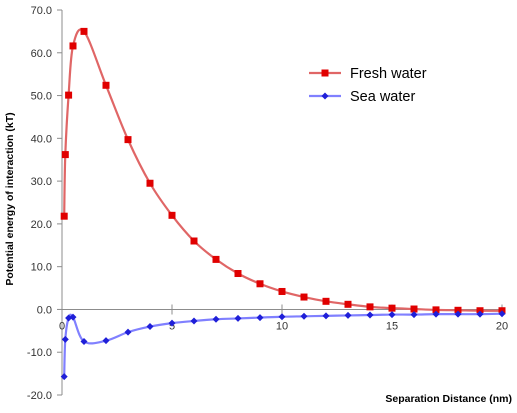 Image resolution: width=517 pixels, height=413 pixels. I want to click on legend: Fresh water Sea water, so click(368, 85).